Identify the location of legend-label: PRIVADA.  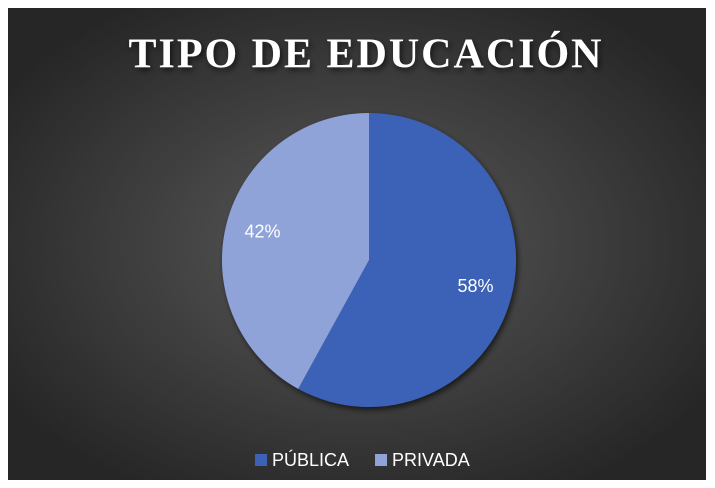
(431, 460).